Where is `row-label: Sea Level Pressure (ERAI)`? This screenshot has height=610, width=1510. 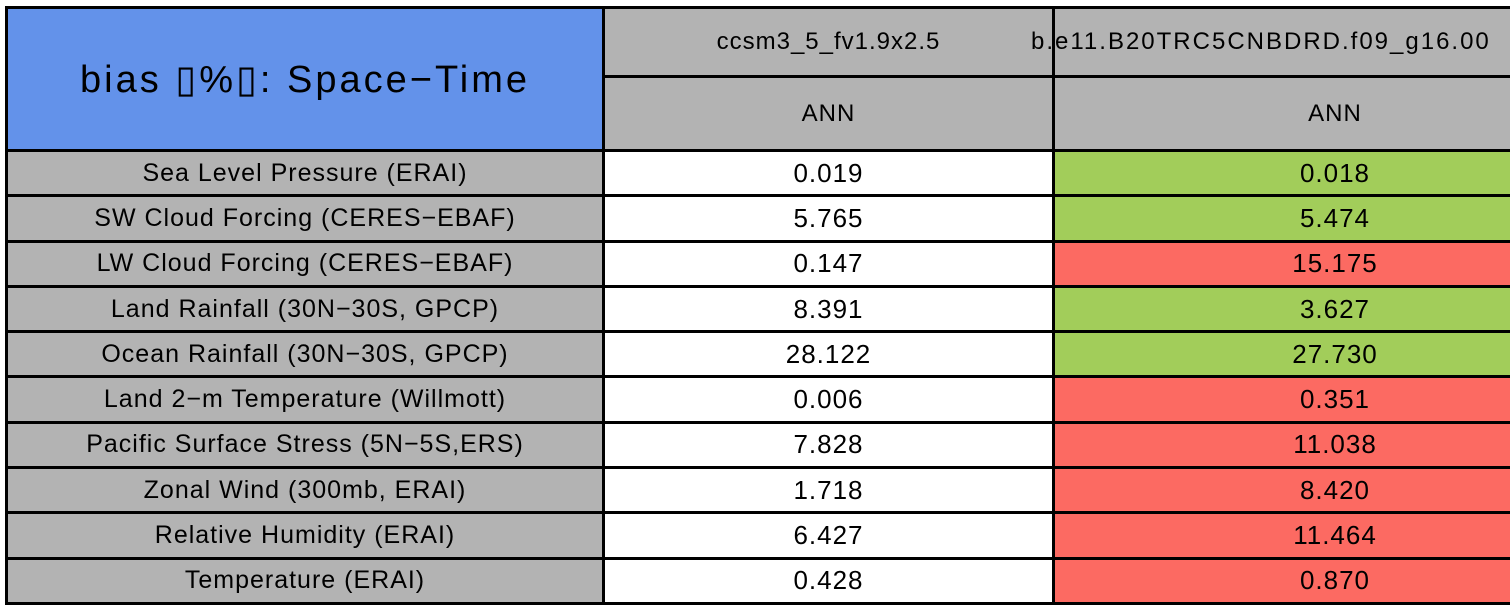 row-label: Sea Level Pressure (ERAI) is located at coordinates (305, 173).